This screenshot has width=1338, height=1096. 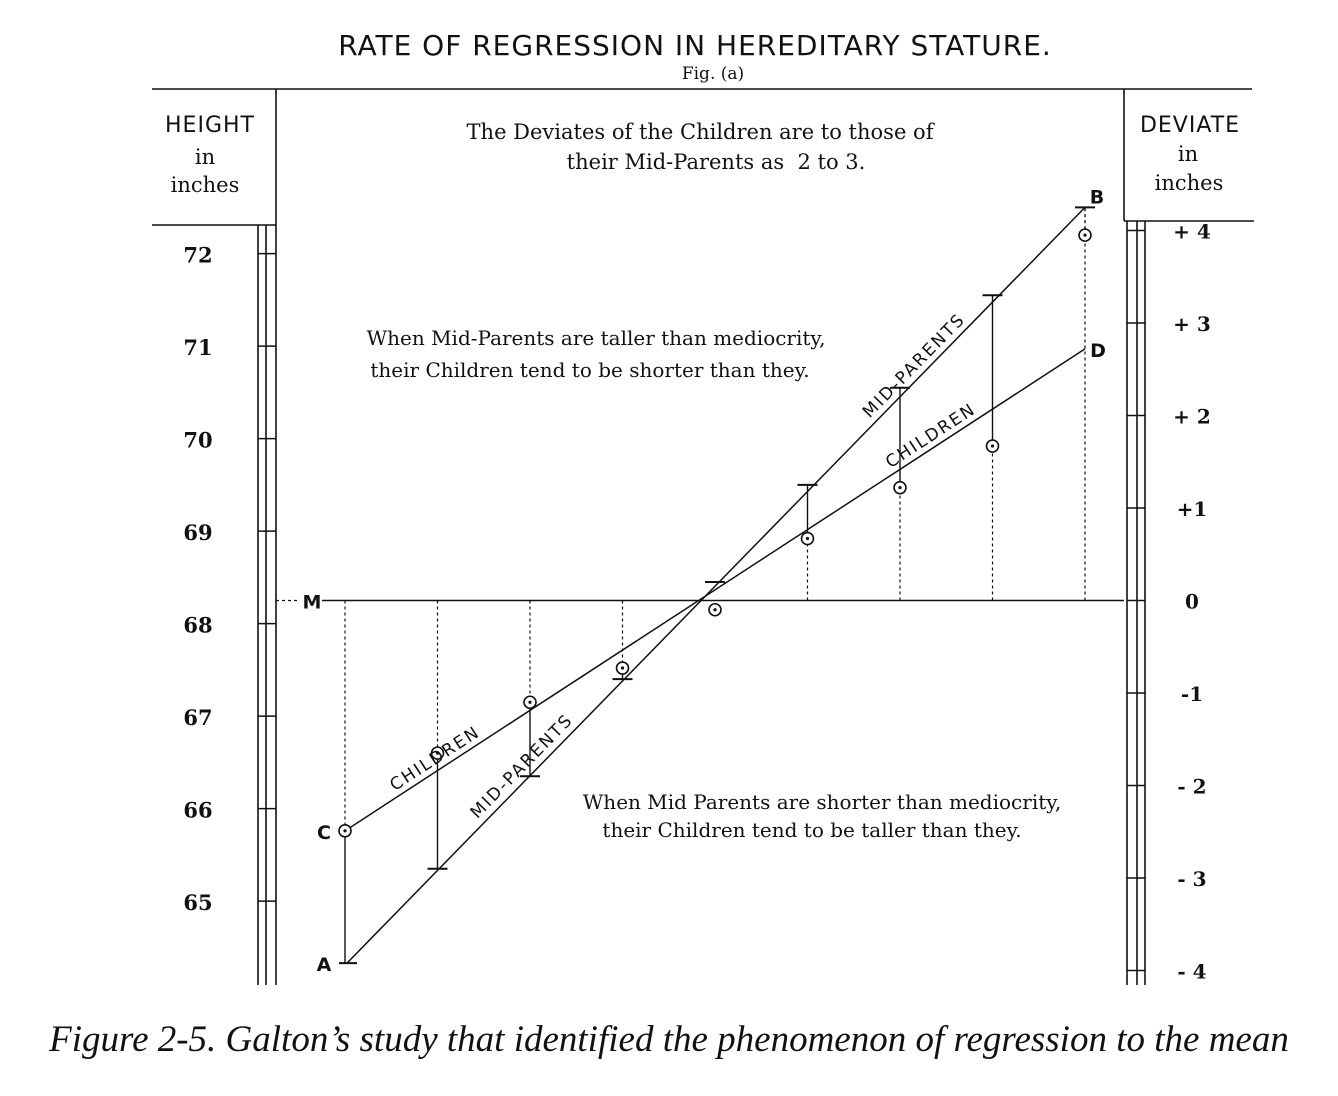 What do you see at coordinates (1191, 879) in the screenshot?
I see `right-tick-label: - 3` at bounding box center [1191, 879].